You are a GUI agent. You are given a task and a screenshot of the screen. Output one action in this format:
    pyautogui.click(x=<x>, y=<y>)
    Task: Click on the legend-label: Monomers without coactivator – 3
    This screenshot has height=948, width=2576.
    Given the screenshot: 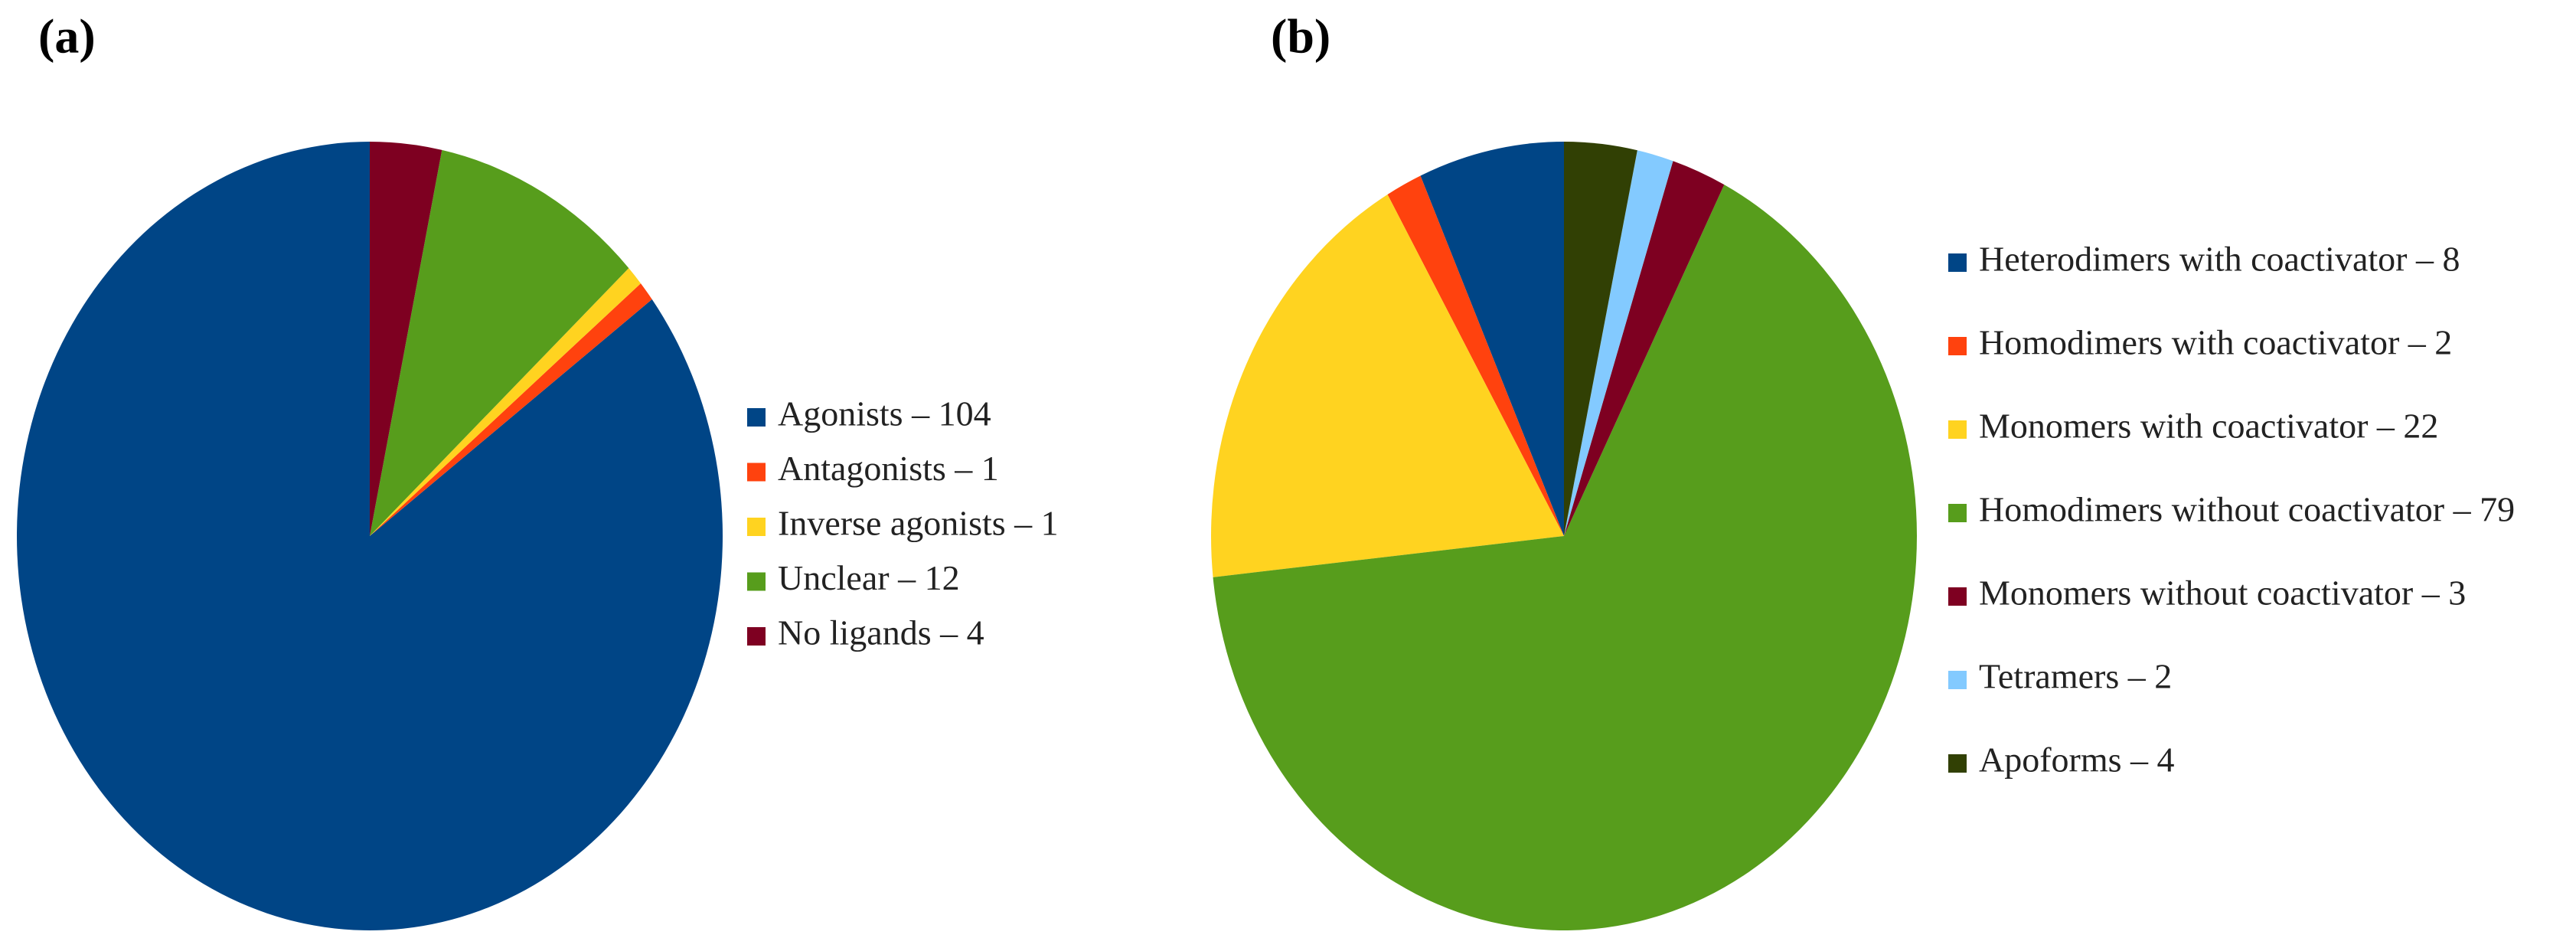 What is the action you would take?
    pyautogui.click(x=2222, y=593)
    